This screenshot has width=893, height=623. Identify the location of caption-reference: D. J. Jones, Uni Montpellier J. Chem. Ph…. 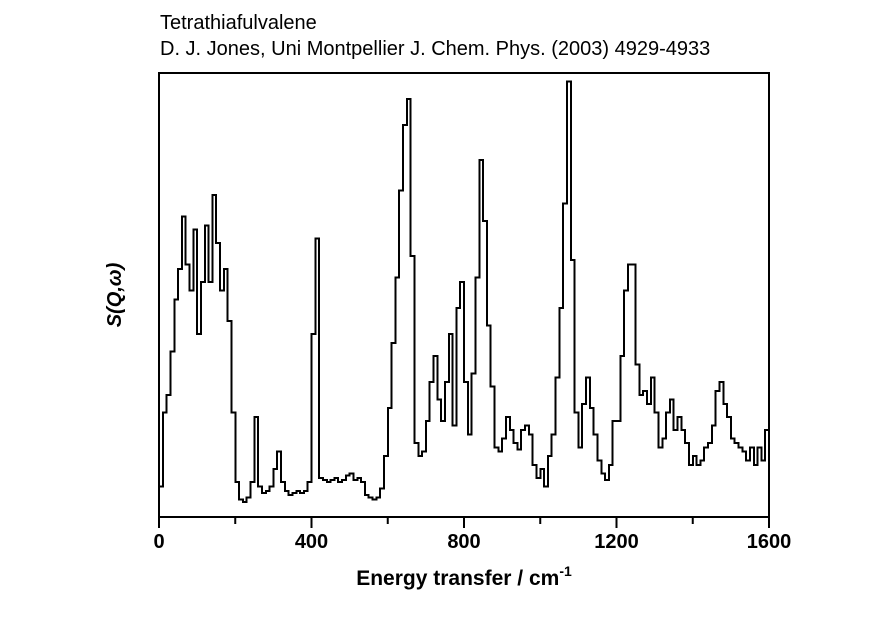
(435, 49).